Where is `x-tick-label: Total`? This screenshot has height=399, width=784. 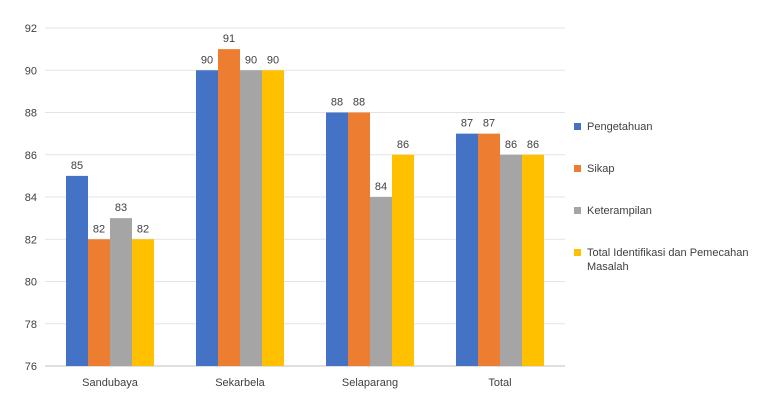 x-tick-label: Total is located at coordinates (499, 383).